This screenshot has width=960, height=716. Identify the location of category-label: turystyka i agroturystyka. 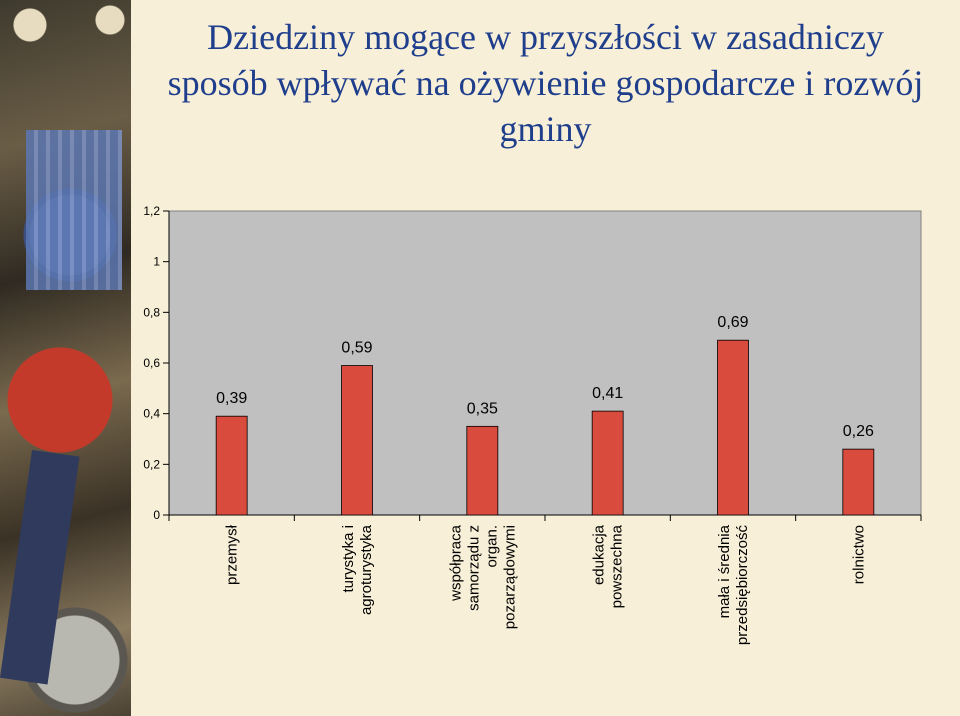
(357, 569).